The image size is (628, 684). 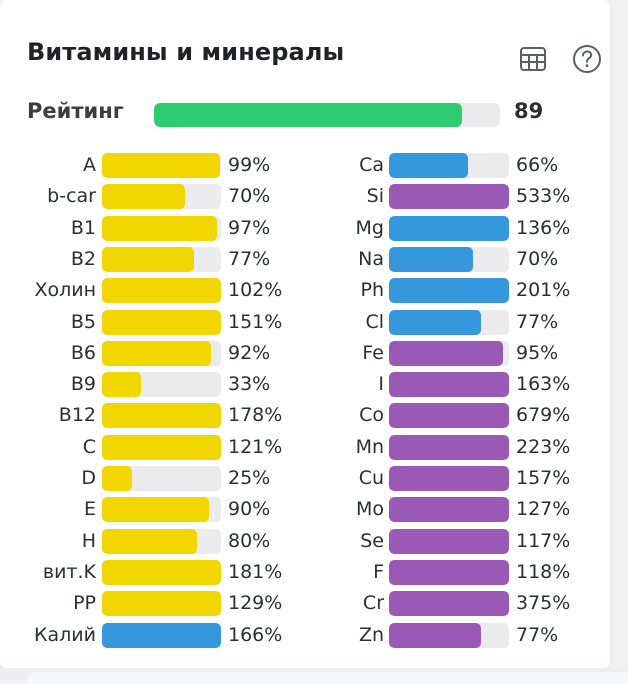 What do you see at coordinates (83, 352) in the screenshot?
I see `vitamin-name: B6` at bounding box center [83, 352].